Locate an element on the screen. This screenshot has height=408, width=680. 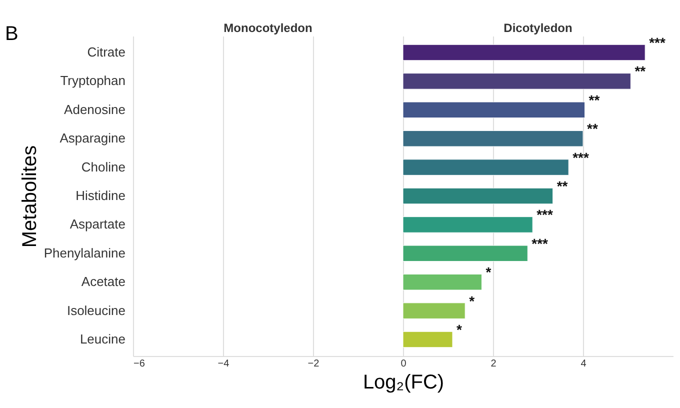
x-tick-label: 4 is located at coordinates (583, 364).